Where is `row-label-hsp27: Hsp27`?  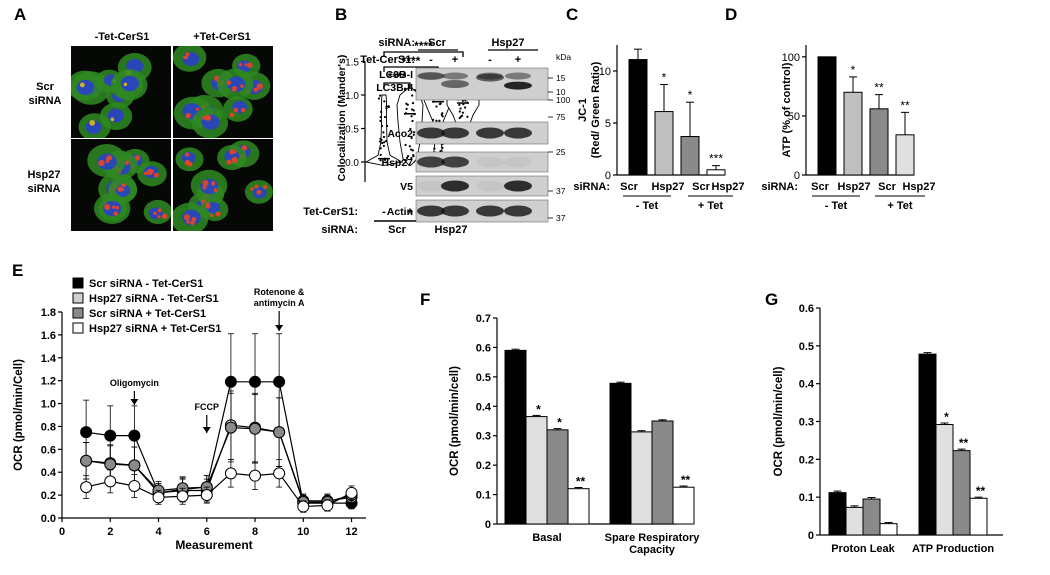
row-label-hsp27: Hsp27 is located at coordinates (43, 175).